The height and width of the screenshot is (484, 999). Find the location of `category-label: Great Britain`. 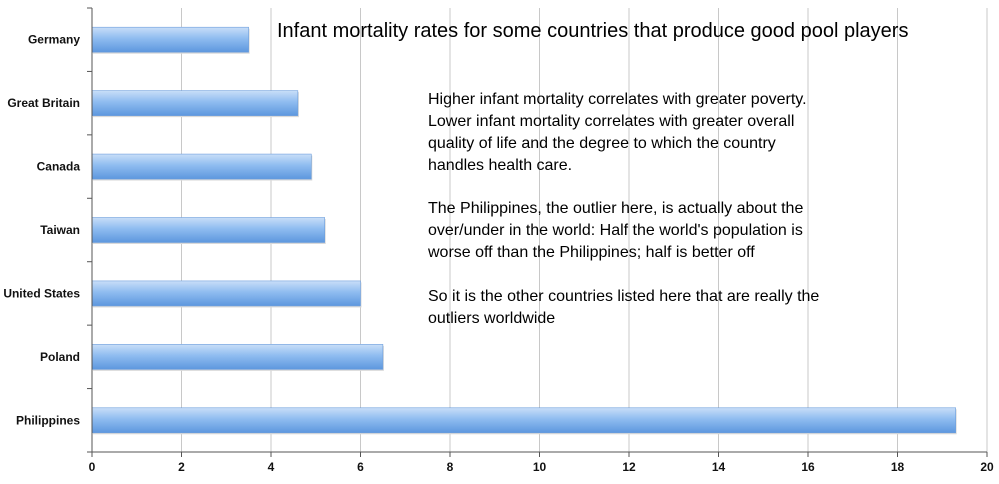

category-label: Great Britain is located at coordinates (43, 103).